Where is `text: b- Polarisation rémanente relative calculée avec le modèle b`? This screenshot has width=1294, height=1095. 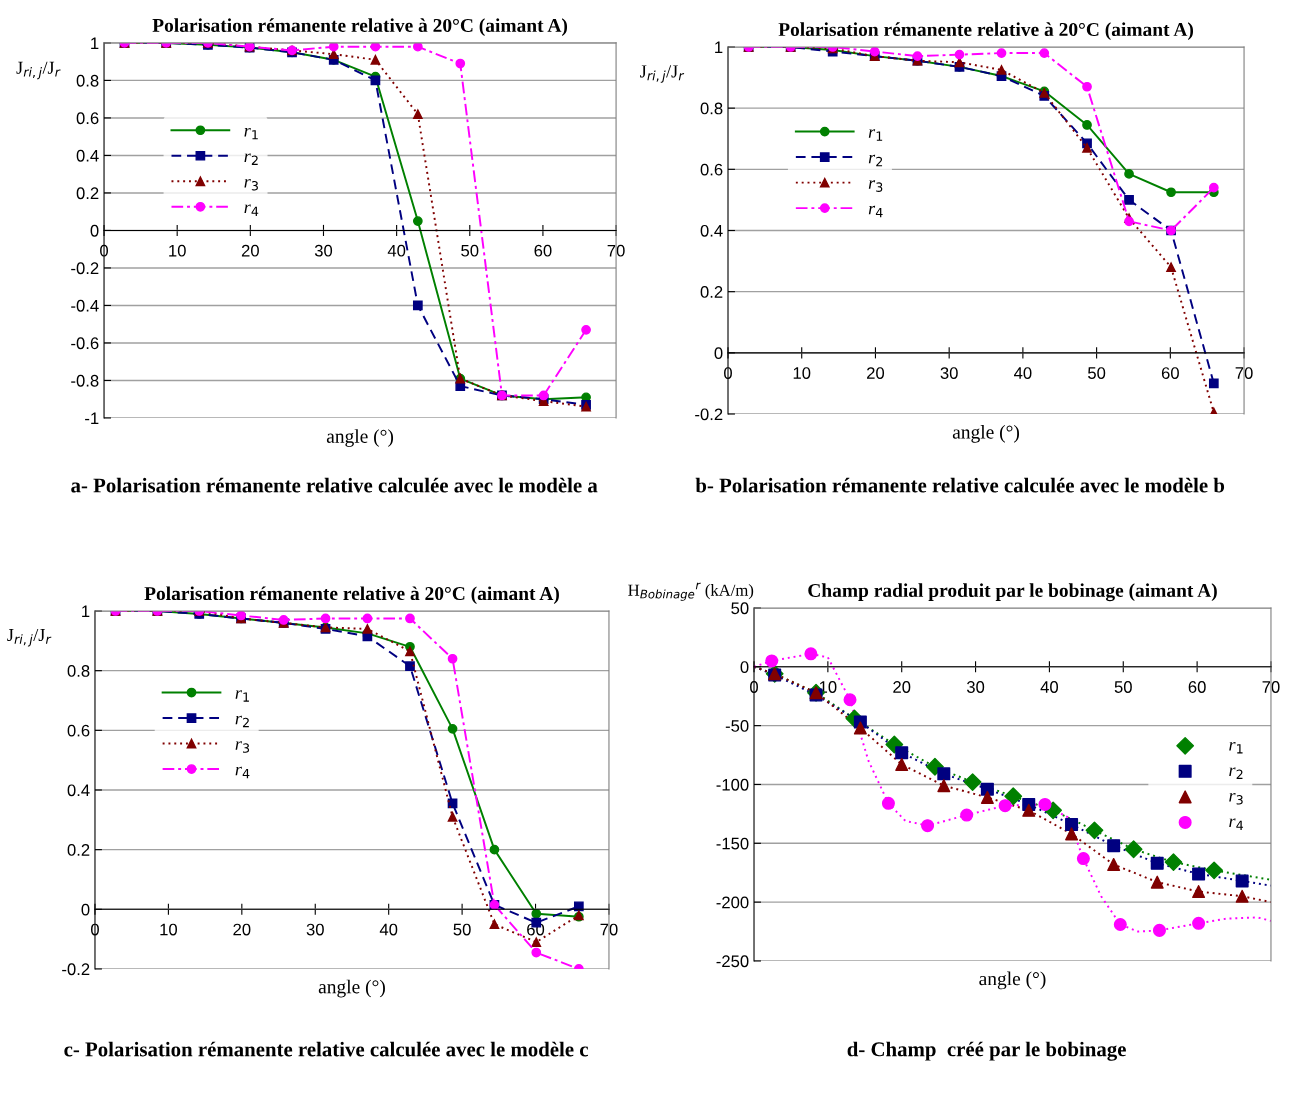 text: b- Polarisation rémanente relative calculée avec le modèle b is located at coordinates (960, 485).